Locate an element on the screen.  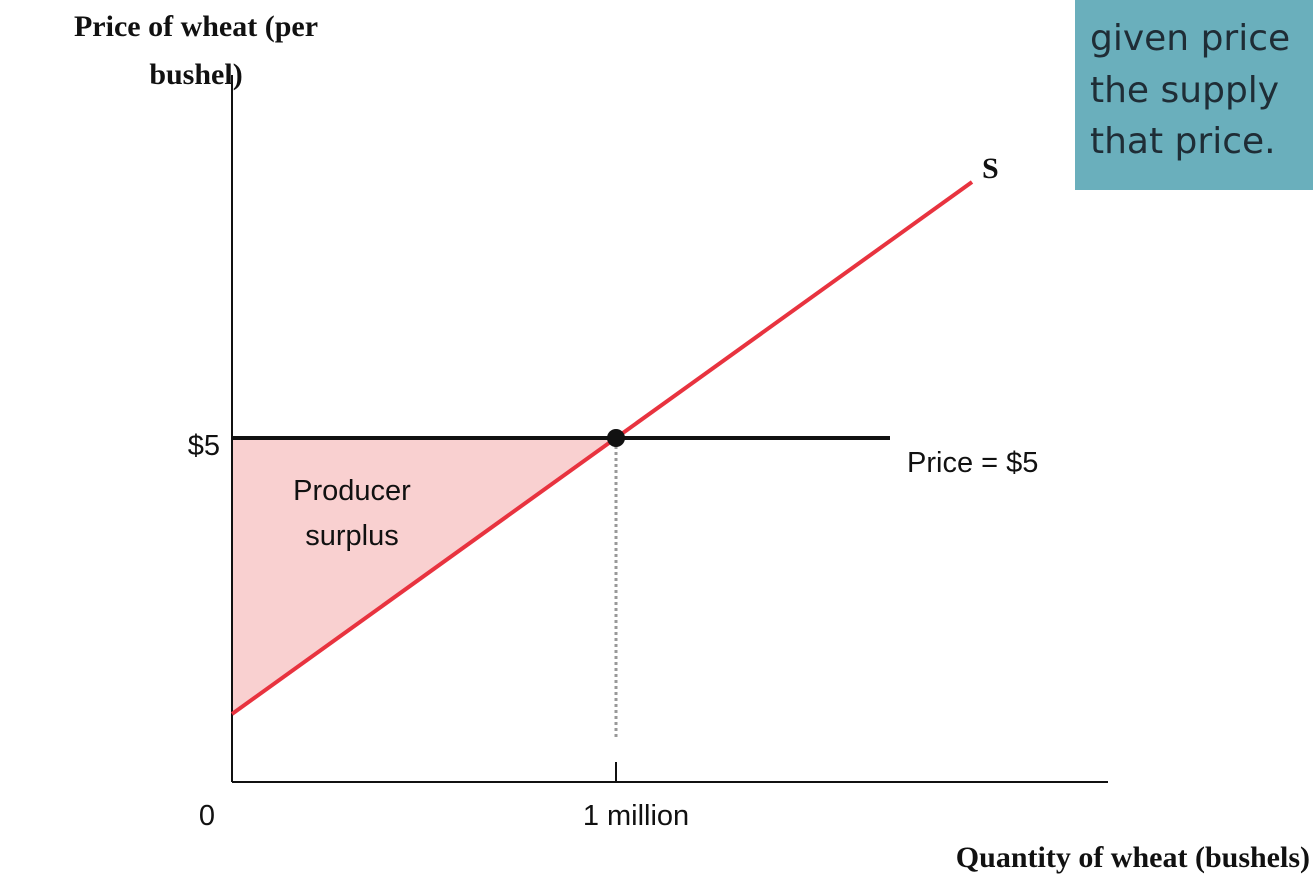
supply-label: S is located at coordinates (990, 168).